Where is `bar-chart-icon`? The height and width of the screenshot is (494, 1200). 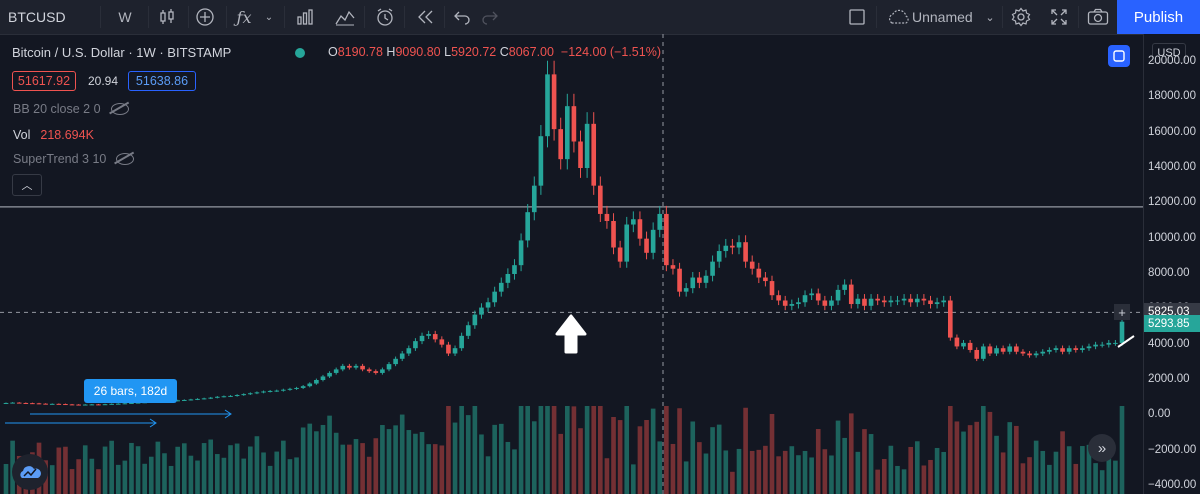 bar-chart-icon is located at coordinates (305, 17).